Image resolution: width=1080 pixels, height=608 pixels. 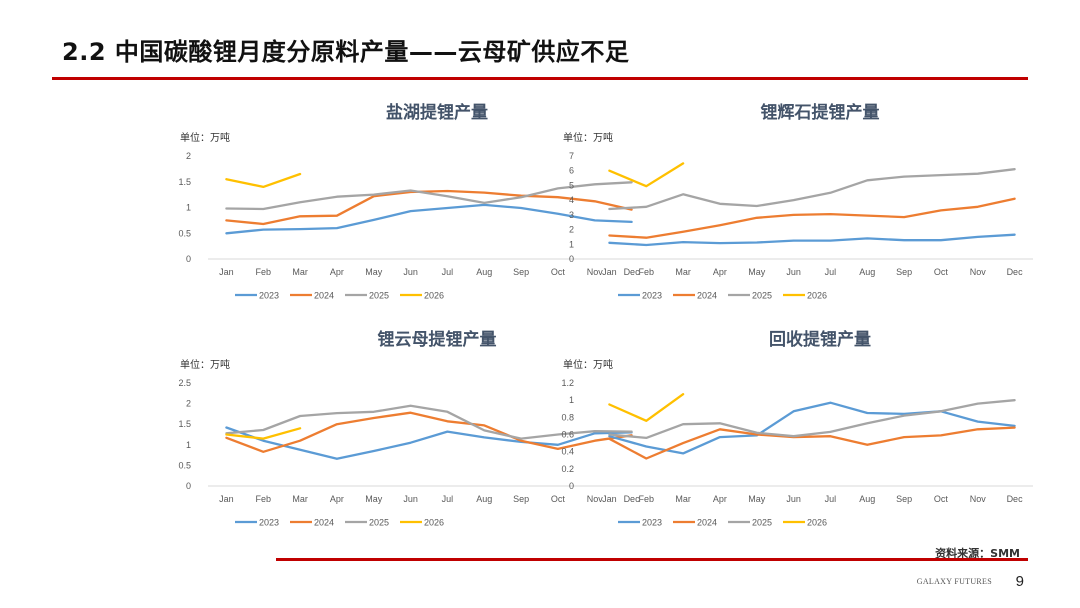 What do you see at coordinates (437, 112) in the screenshot?
I see `chart-title: 盐湖提锂产量` at bounding box center [437, 112].